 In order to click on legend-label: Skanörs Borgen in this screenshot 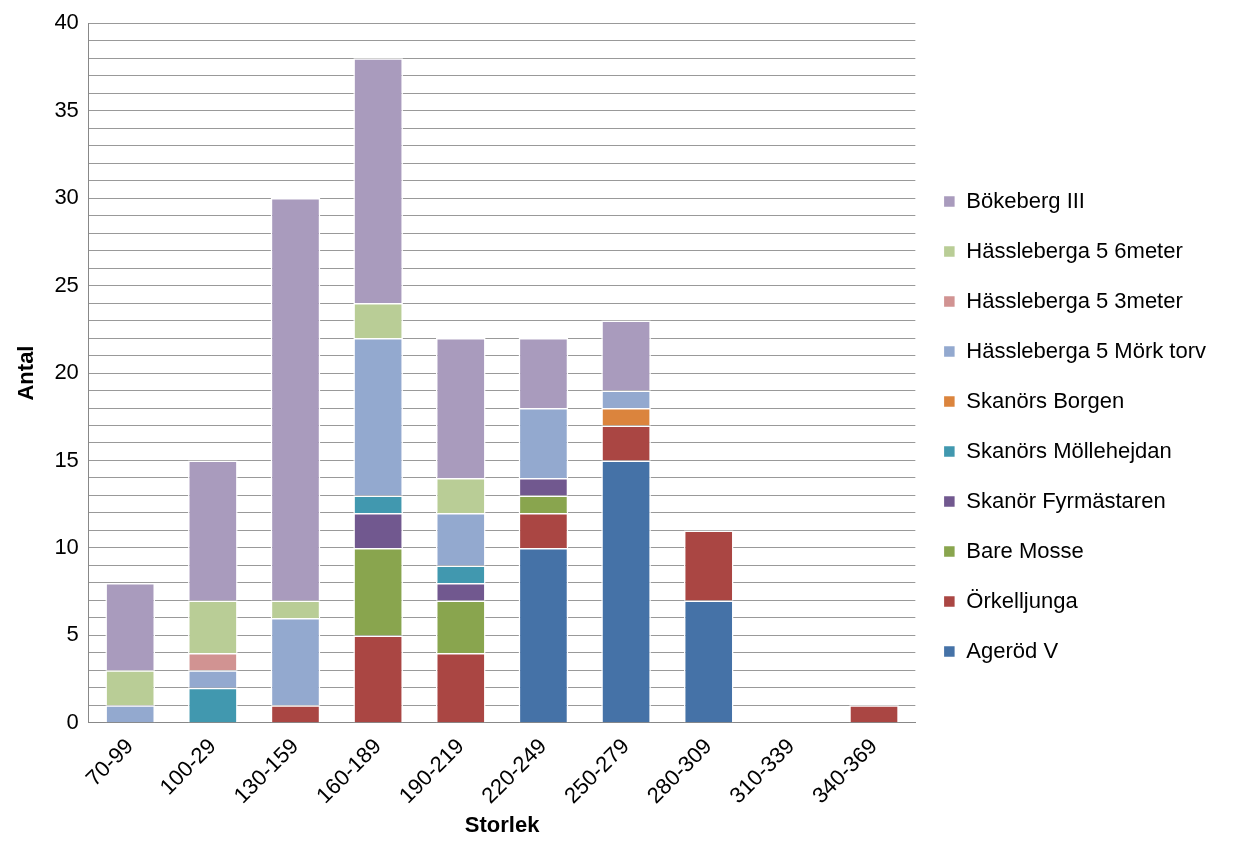, I will do `click(1045, 400)`.